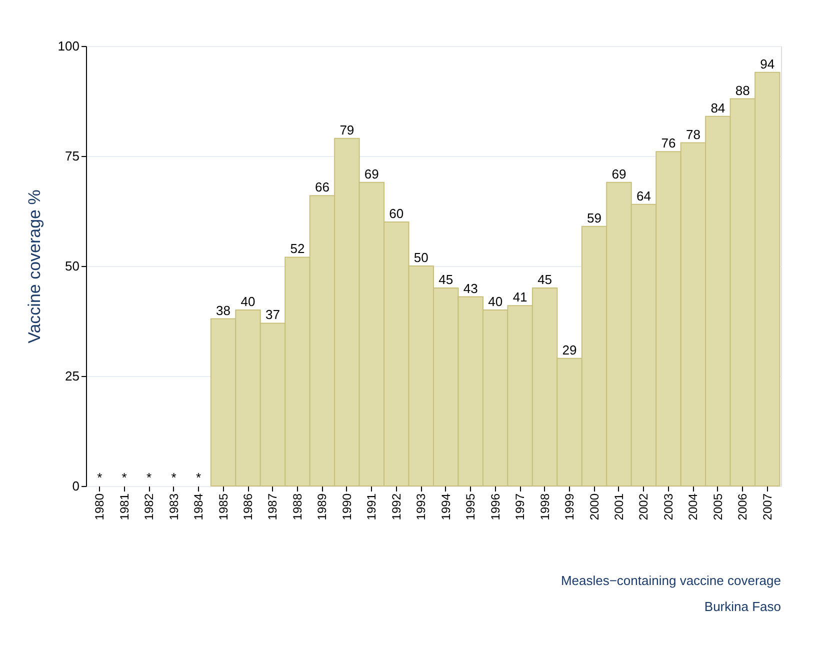 The width and height of the screenshot is (838, 653). What do you see at coordinates (668, 506) in the screenshot?
I see `x-tick-label: 2003` at bounding box center [668, 506].